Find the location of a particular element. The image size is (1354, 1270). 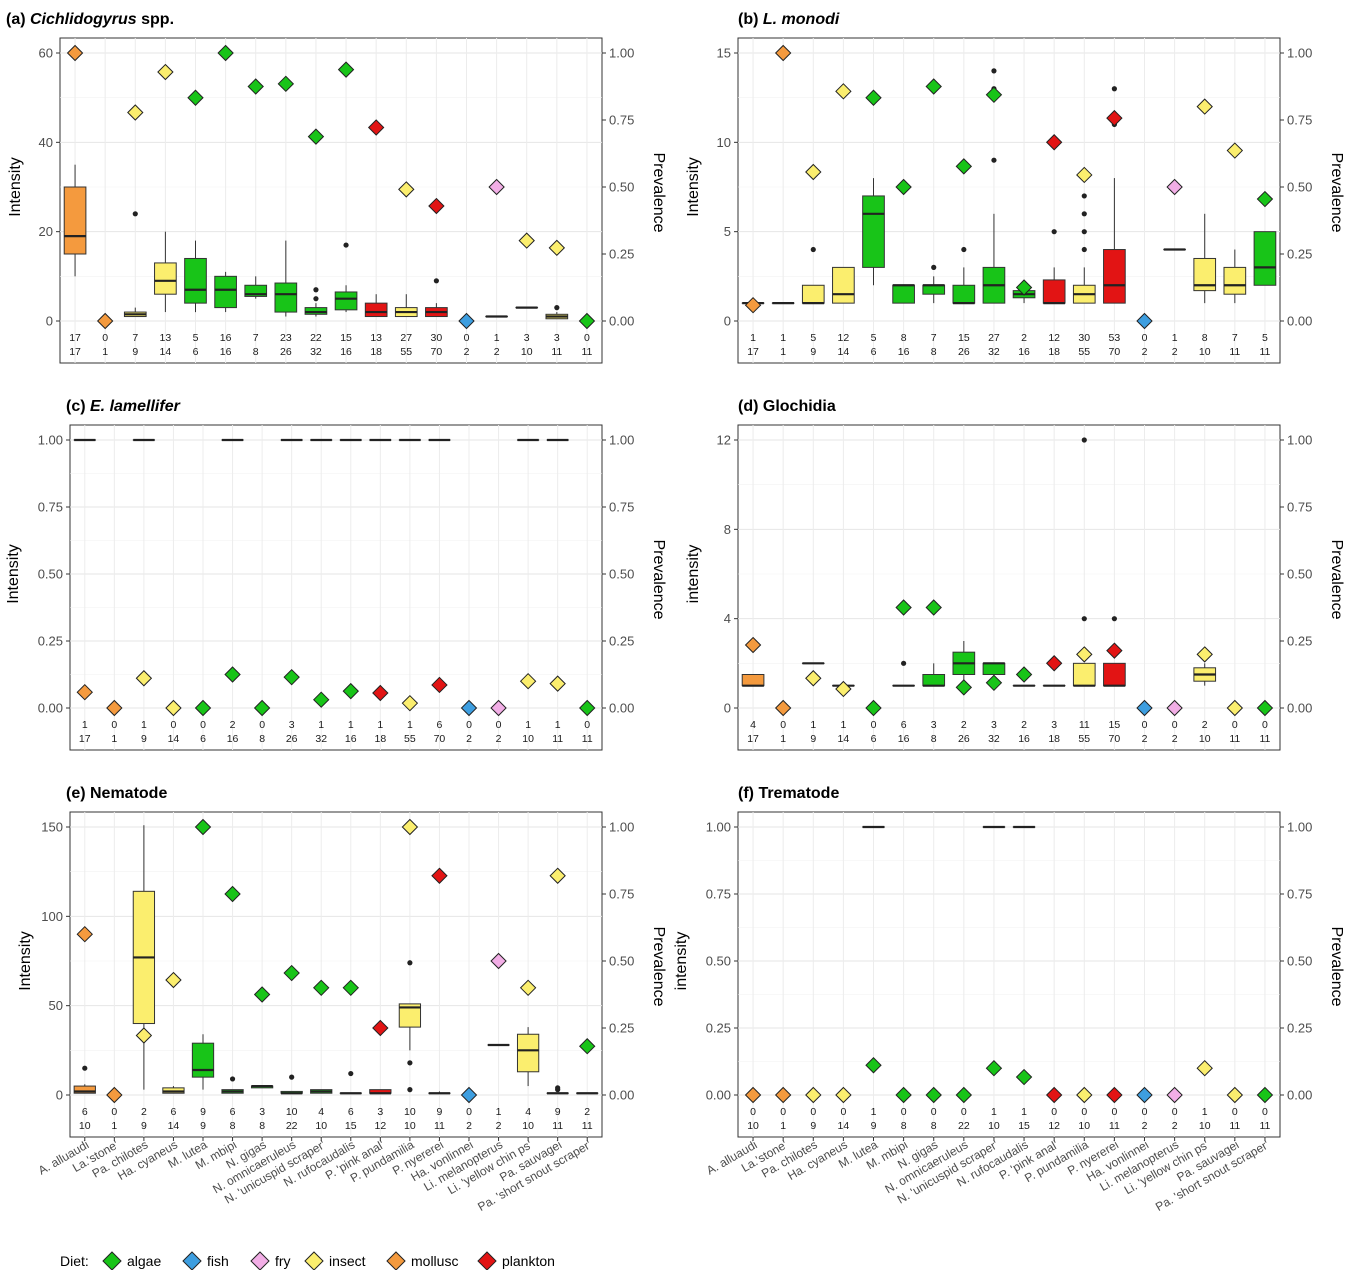

y-tick-label: 50 is located at coordinates (56, 1005).